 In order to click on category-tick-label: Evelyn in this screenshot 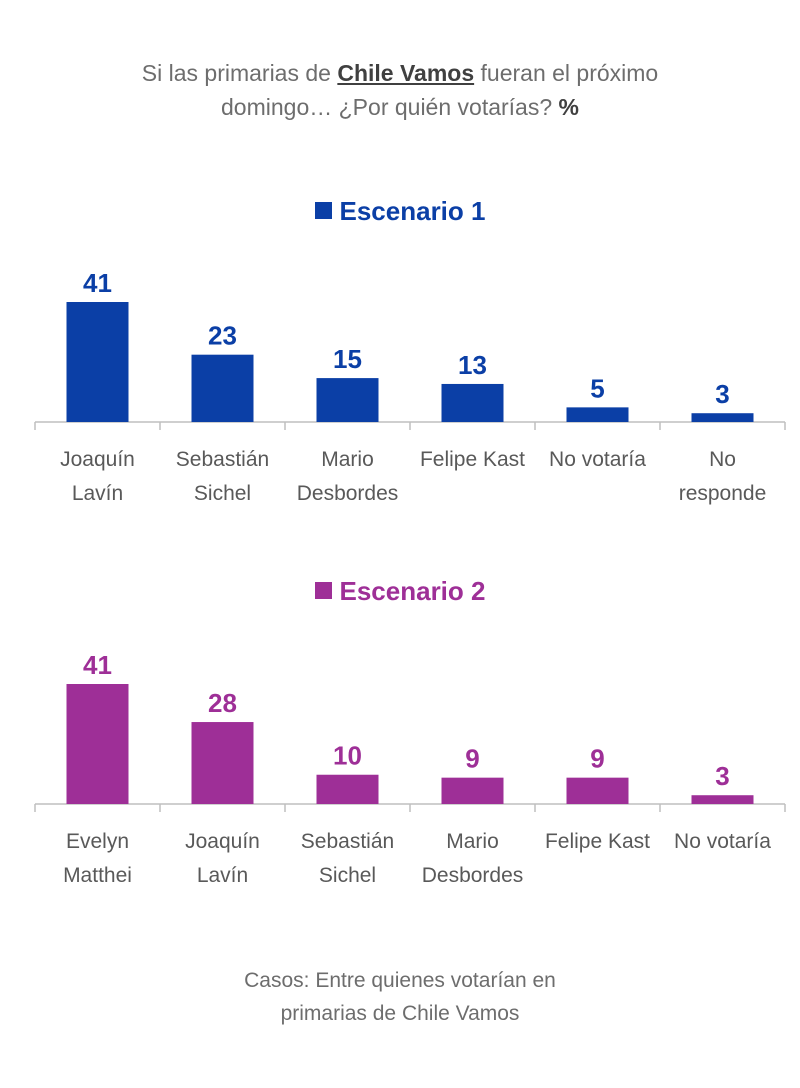, I will do `click(97, 841)`.